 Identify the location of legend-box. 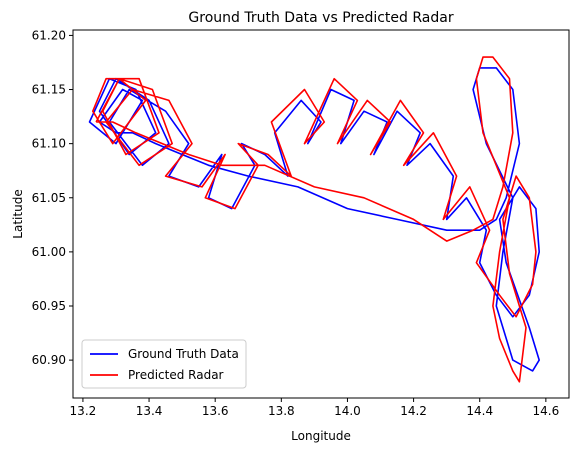
(164, 364).